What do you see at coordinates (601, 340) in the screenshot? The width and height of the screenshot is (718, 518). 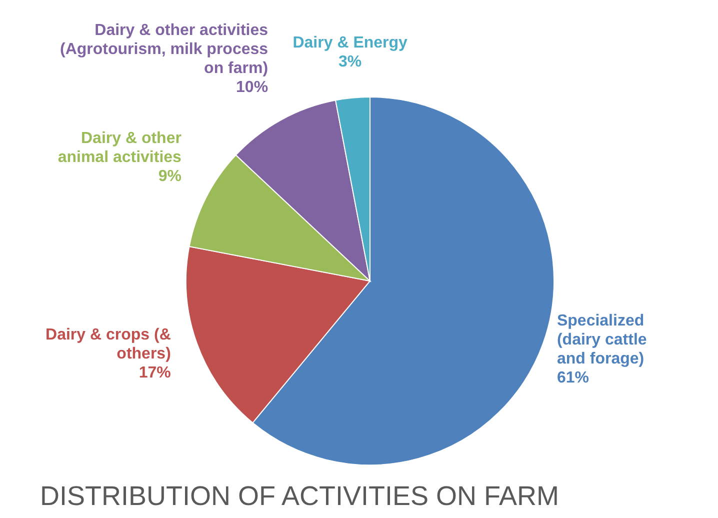 I see `slice-label: Specialized (dairy cattle and forage)` at bounding box center [601, 340].